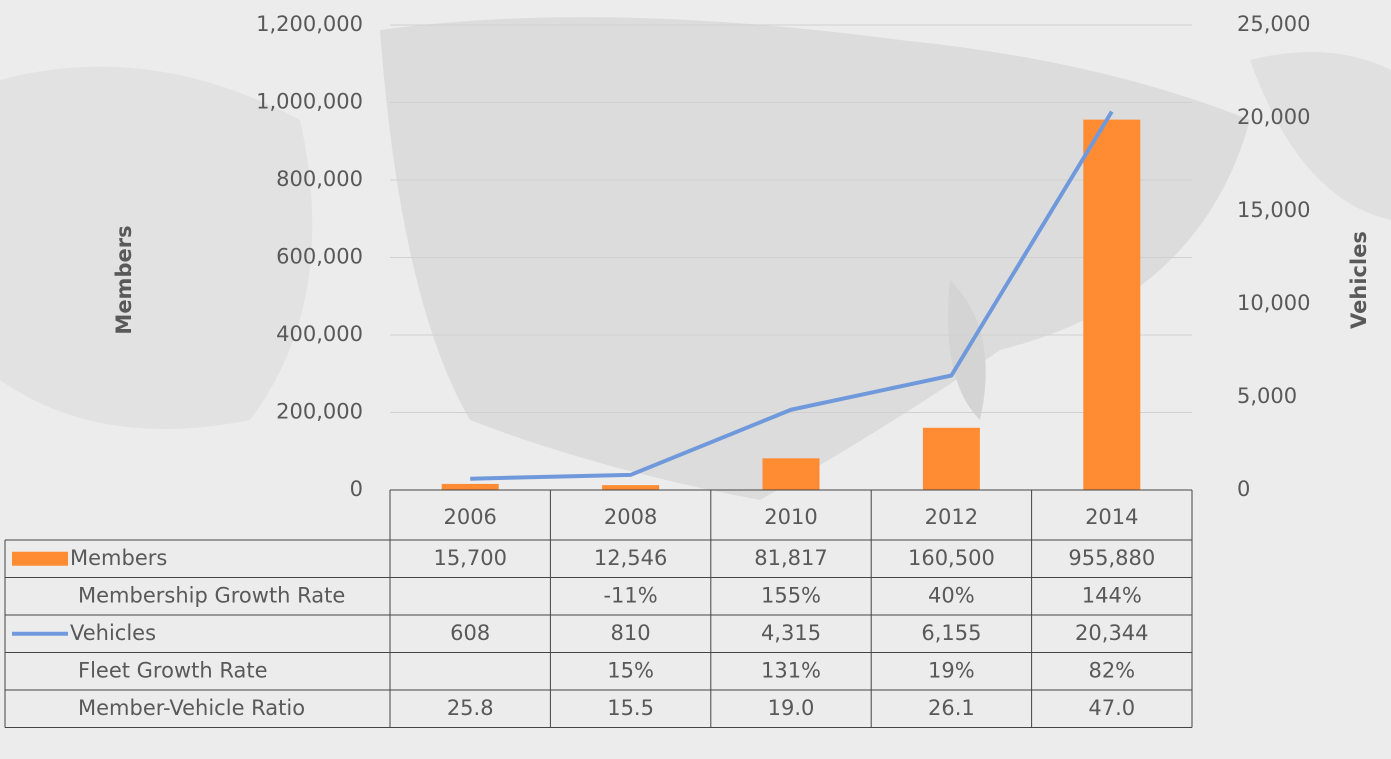 The width and height of the screenshot is (1391, 759). Describe the element at coordinates (630, 670) in the screenshot. I see `table-cell: 15%` at that location.